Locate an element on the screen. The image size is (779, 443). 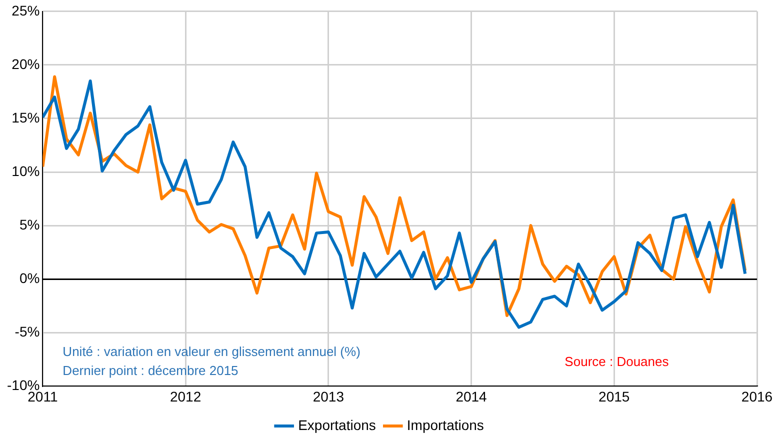
annotation: Source : Douanes is located at coordinates (617, 361).